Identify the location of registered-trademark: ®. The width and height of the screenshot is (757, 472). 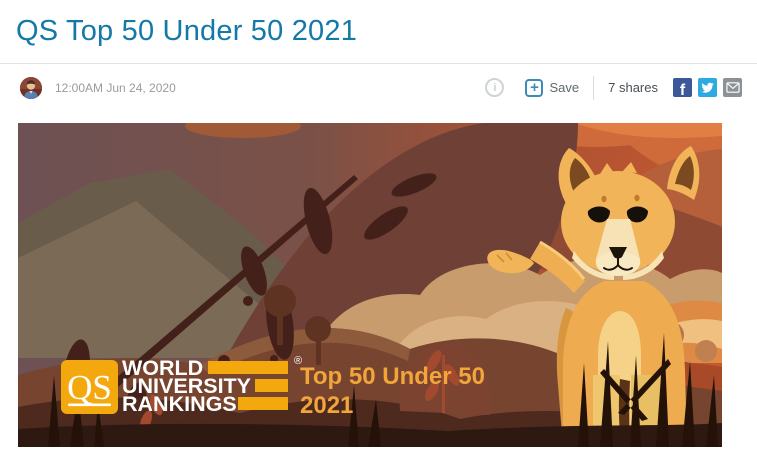
(298, 361).